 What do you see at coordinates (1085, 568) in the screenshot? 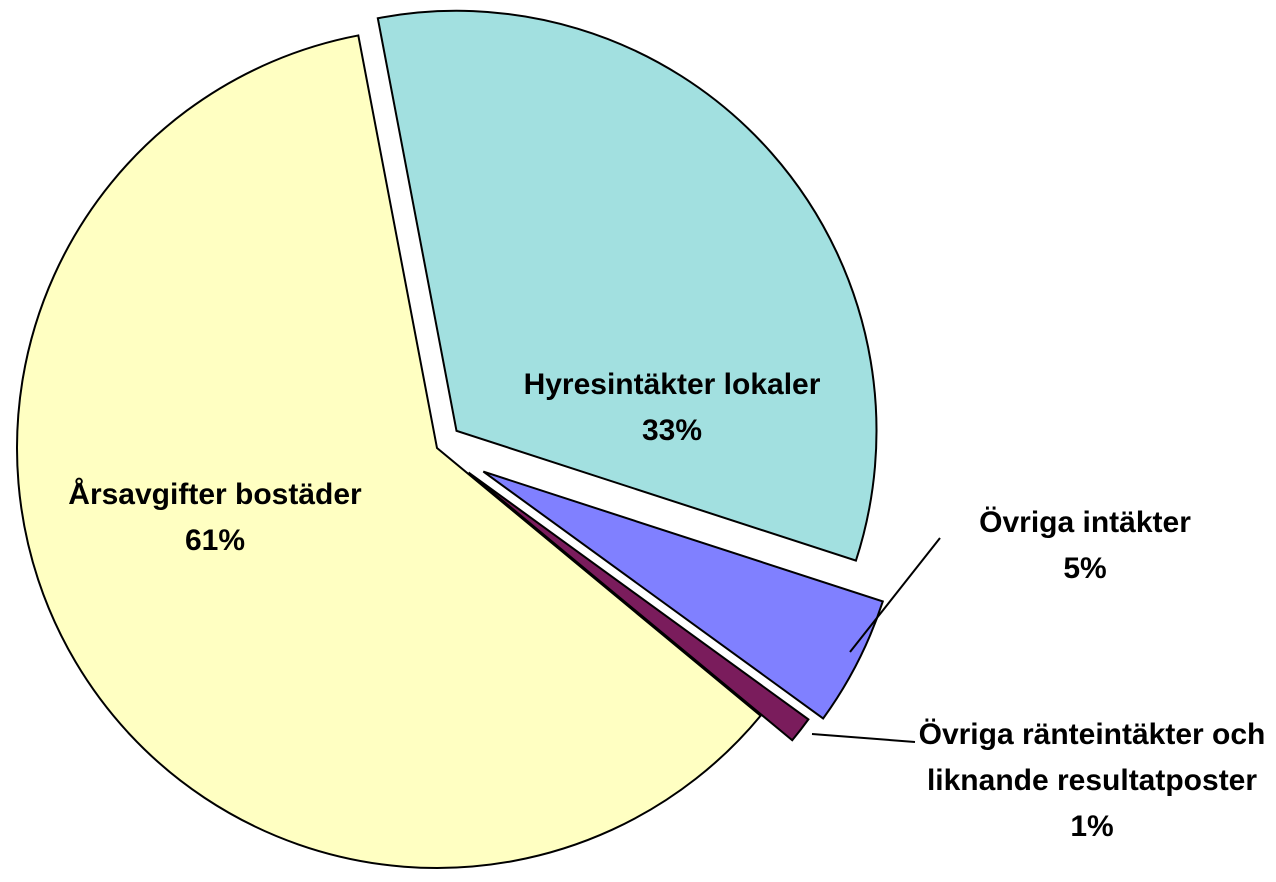
I see `value-label: 5%` at bounding box center [1085, 568].